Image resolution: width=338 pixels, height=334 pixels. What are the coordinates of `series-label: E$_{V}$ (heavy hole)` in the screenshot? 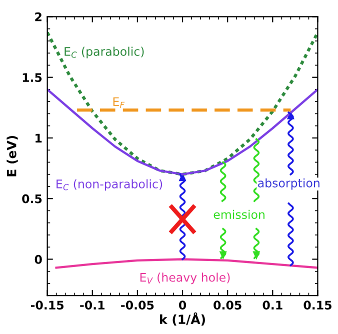 It's located at (185, 278).